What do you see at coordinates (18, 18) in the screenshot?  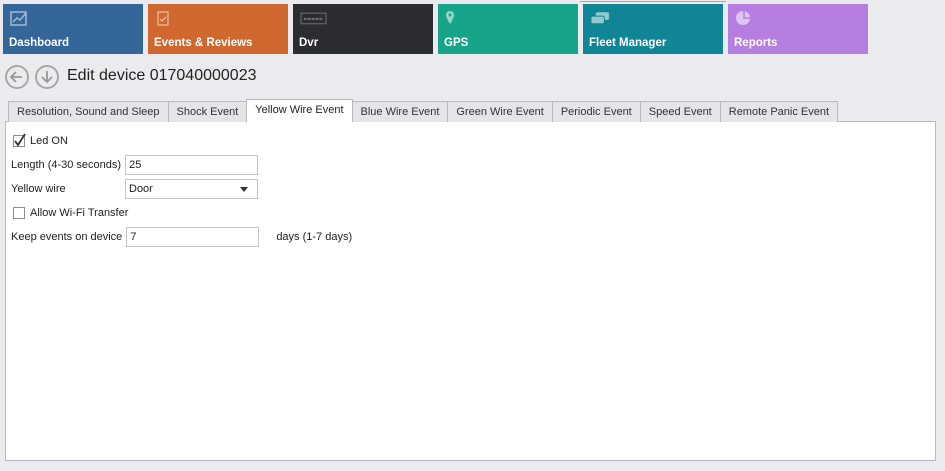 I see `chart-icon` at bounding box center [18, 18].